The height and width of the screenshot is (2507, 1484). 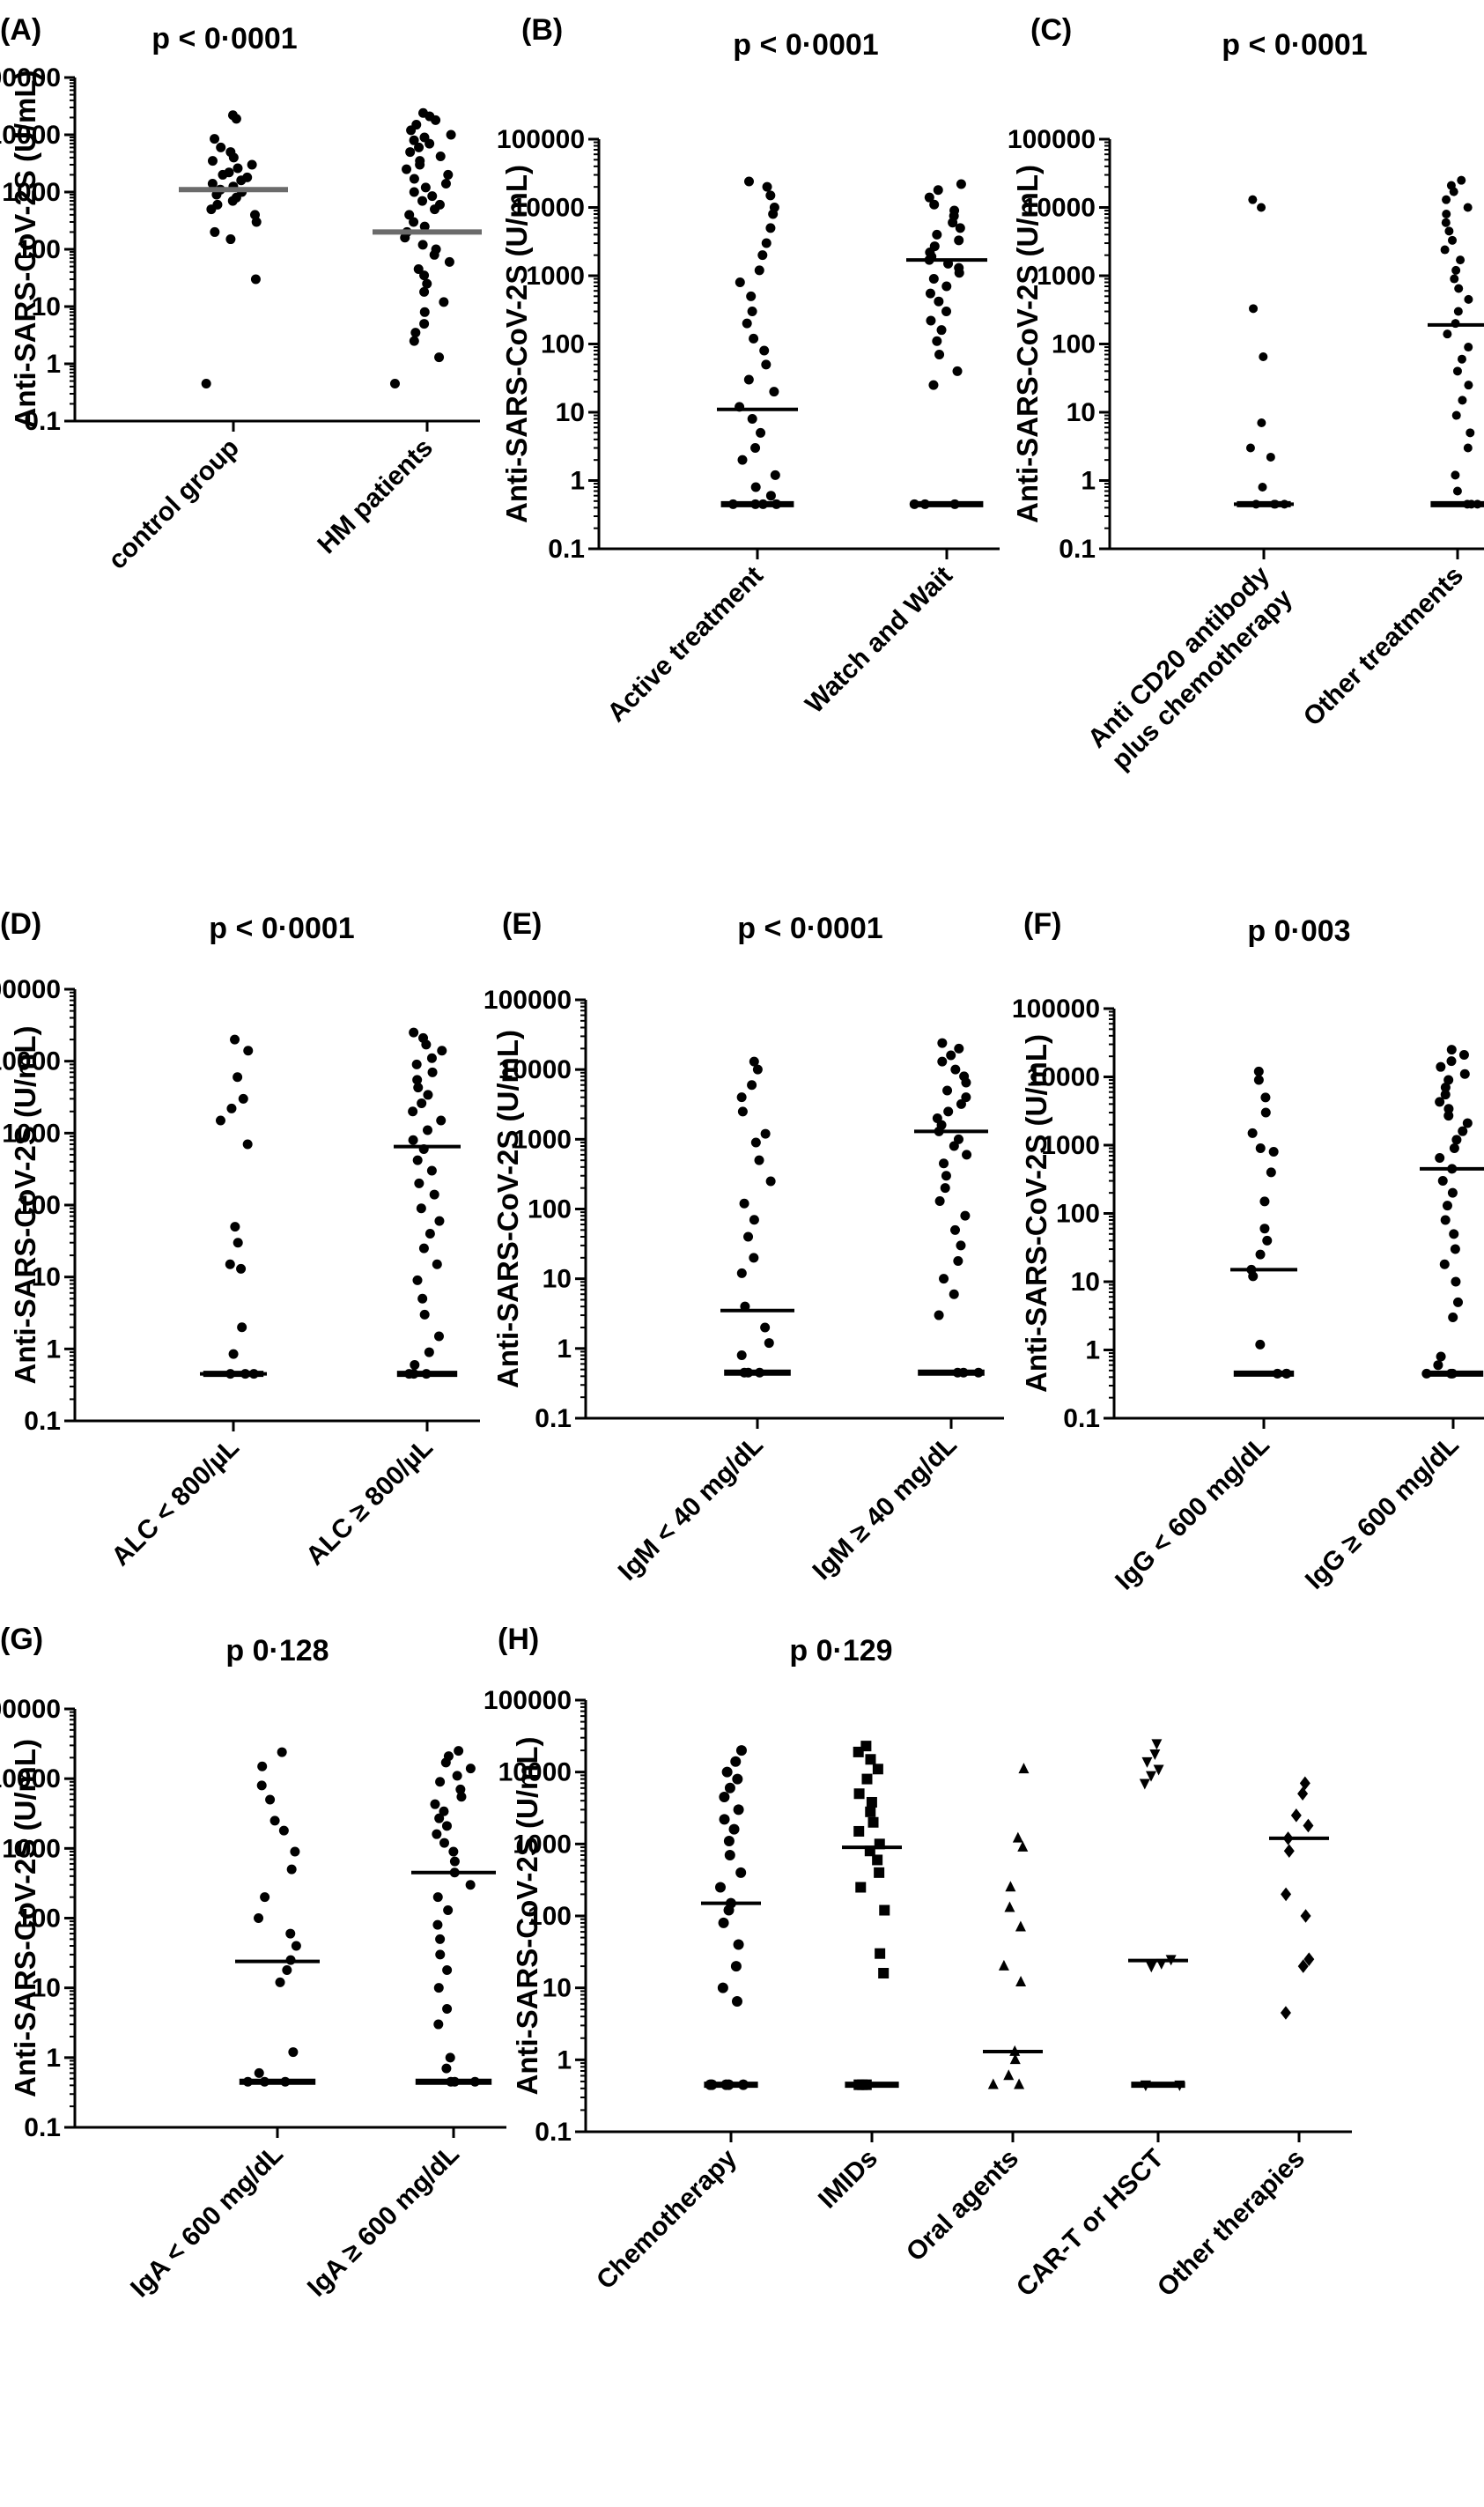 What do you see at coordinates (885, 1509) in the screenshot?
I see `x-category-label: IgM ≥ 40 mg/dL` at bounding box center [885, 1509].